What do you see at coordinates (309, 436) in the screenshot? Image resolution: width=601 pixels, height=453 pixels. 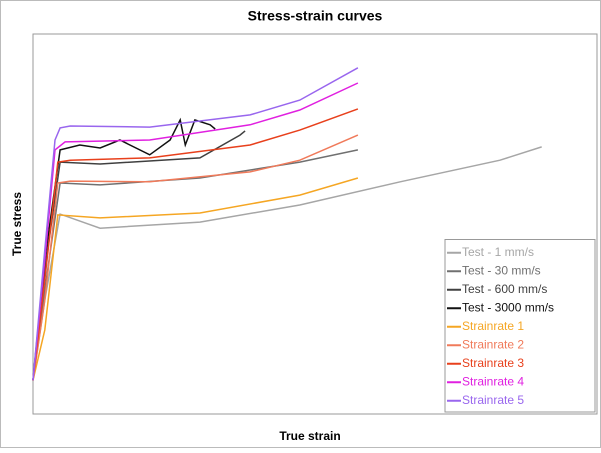 I see `x-axis-label: True strain` at bounding box center [309, 436].